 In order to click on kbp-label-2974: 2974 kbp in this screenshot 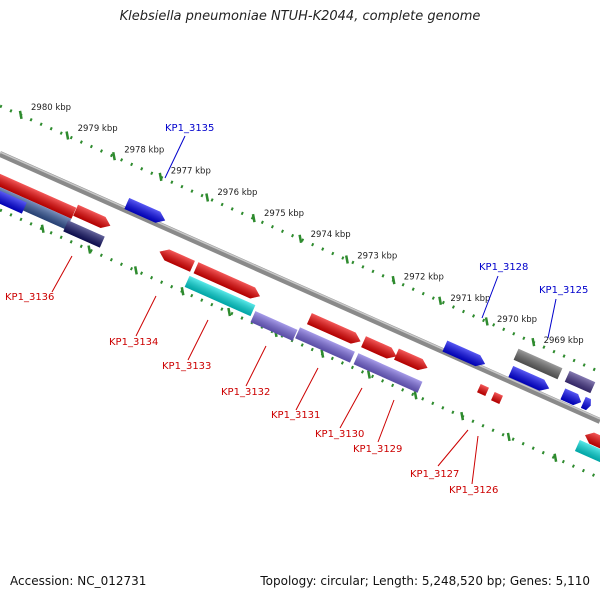, I will do `click(331, 235)`.